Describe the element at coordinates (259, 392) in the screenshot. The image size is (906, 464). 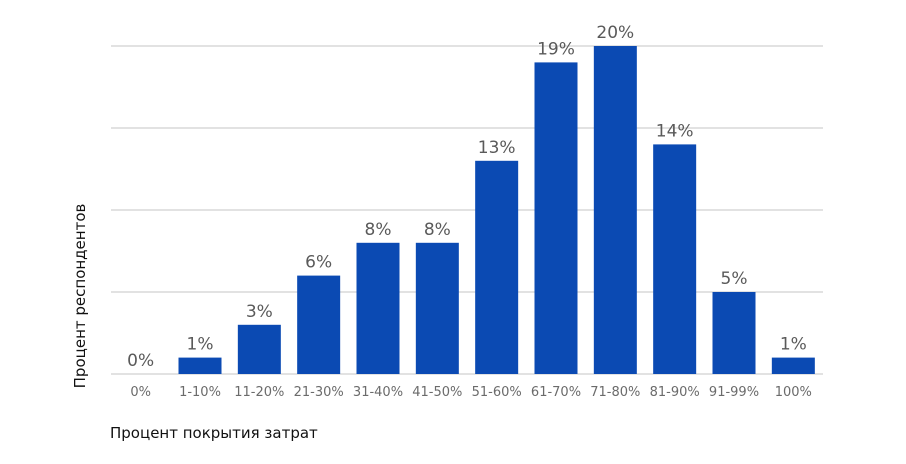
I see `x-tick-label: 11-20%` at that location.